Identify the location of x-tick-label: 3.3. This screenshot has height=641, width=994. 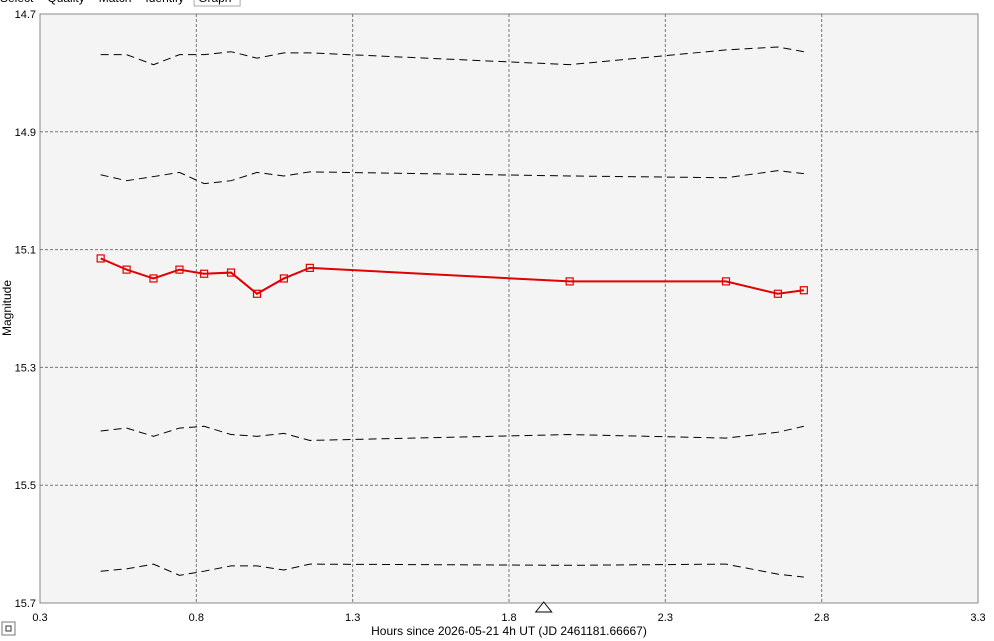
(977, 618).